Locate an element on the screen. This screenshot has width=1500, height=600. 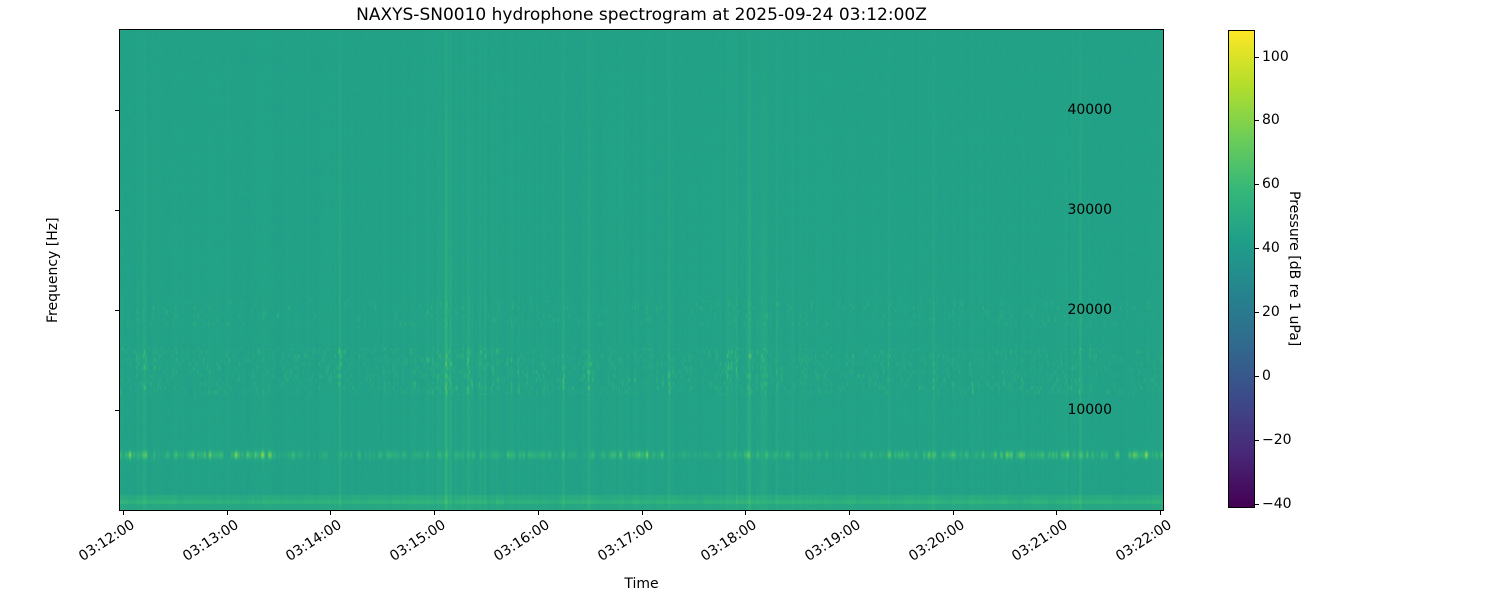
x-tick-label: 03:20:00 is located at coordinates (937, 541).